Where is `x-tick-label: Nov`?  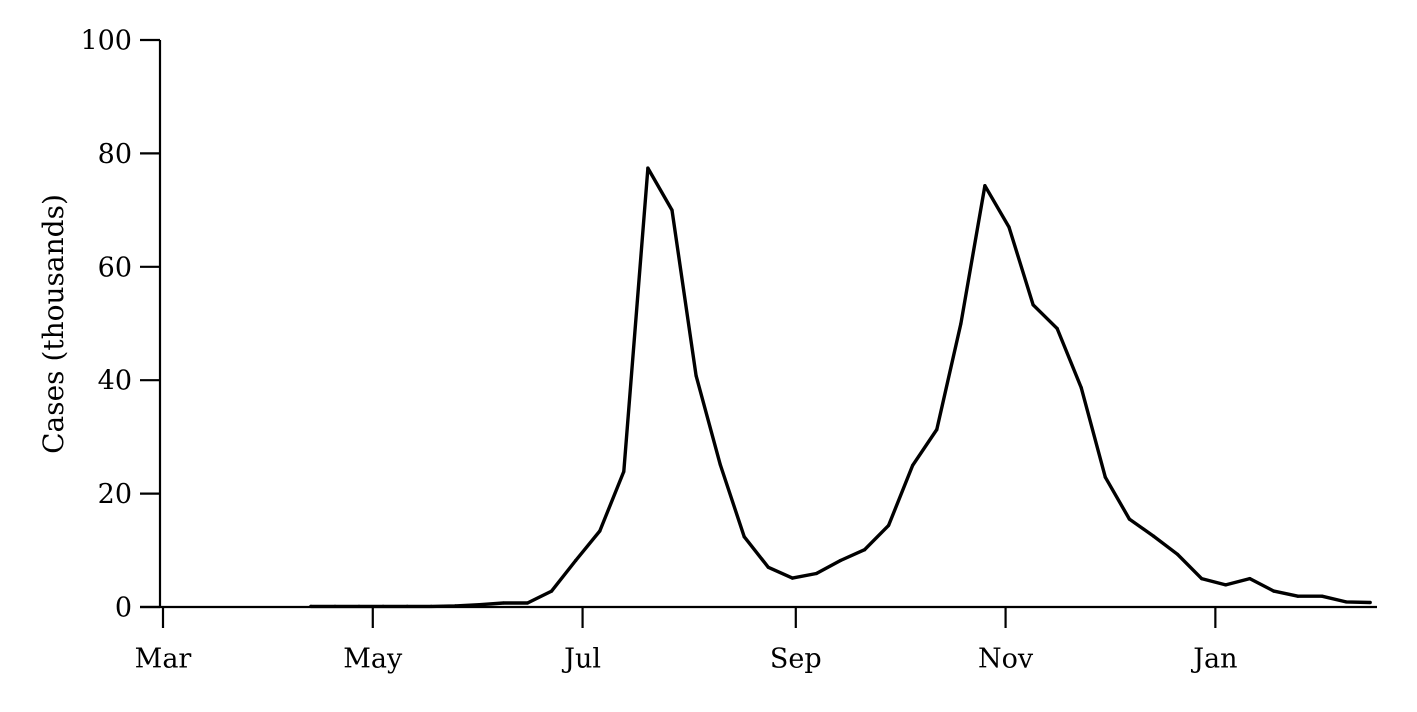 x-tick-label: Nov is located at coordinates (1006, 658).